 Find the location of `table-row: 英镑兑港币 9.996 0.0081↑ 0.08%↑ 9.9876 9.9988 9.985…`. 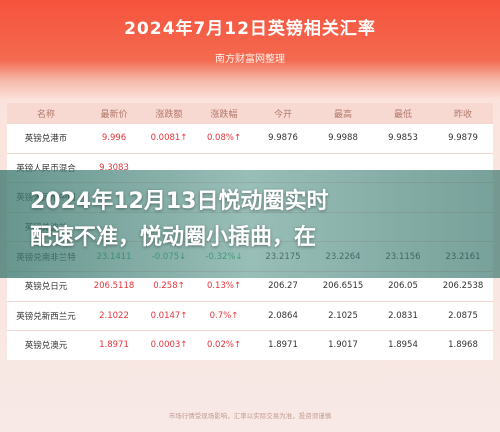

table-row: 英镑兑港币 9.996 0.0081↑ 0.08%↑ 9.9876 9.9988 9.985… is located at coordinates (250, 138).